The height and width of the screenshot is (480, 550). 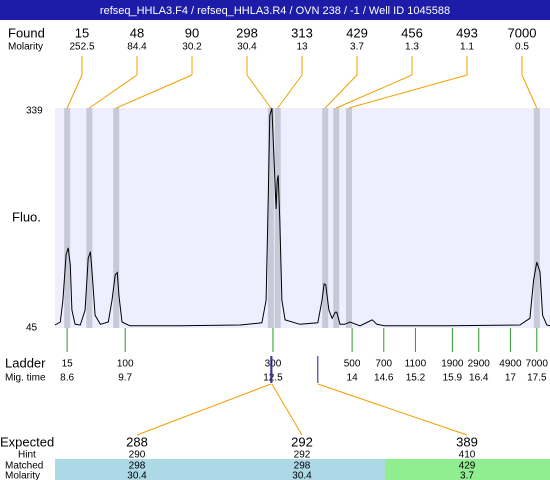 I want to click on expected-value: 288, so click(x=137, y=441).